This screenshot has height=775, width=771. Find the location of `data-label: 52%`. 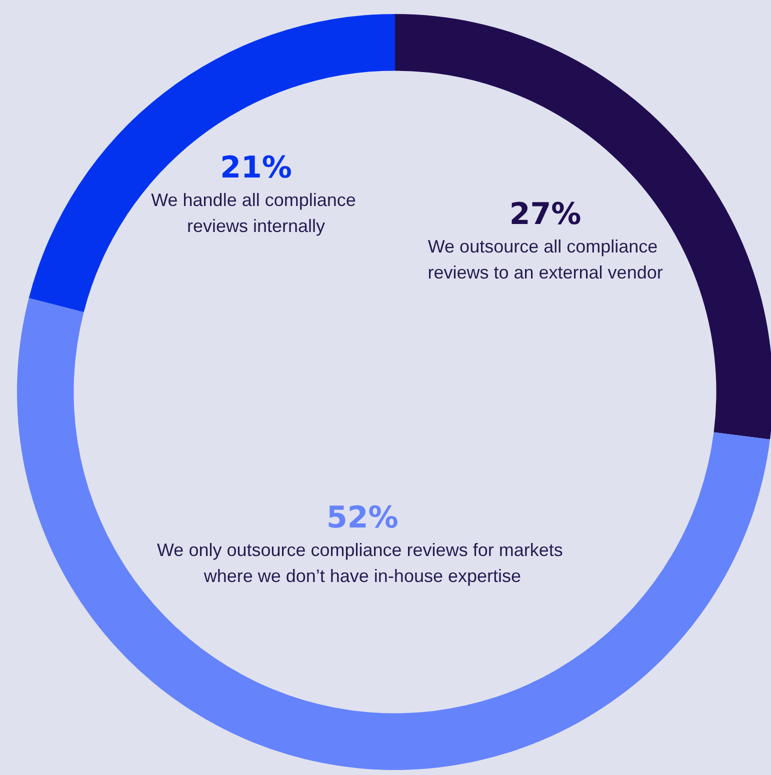

data-label: 52% is located at coordinates (362, 518).